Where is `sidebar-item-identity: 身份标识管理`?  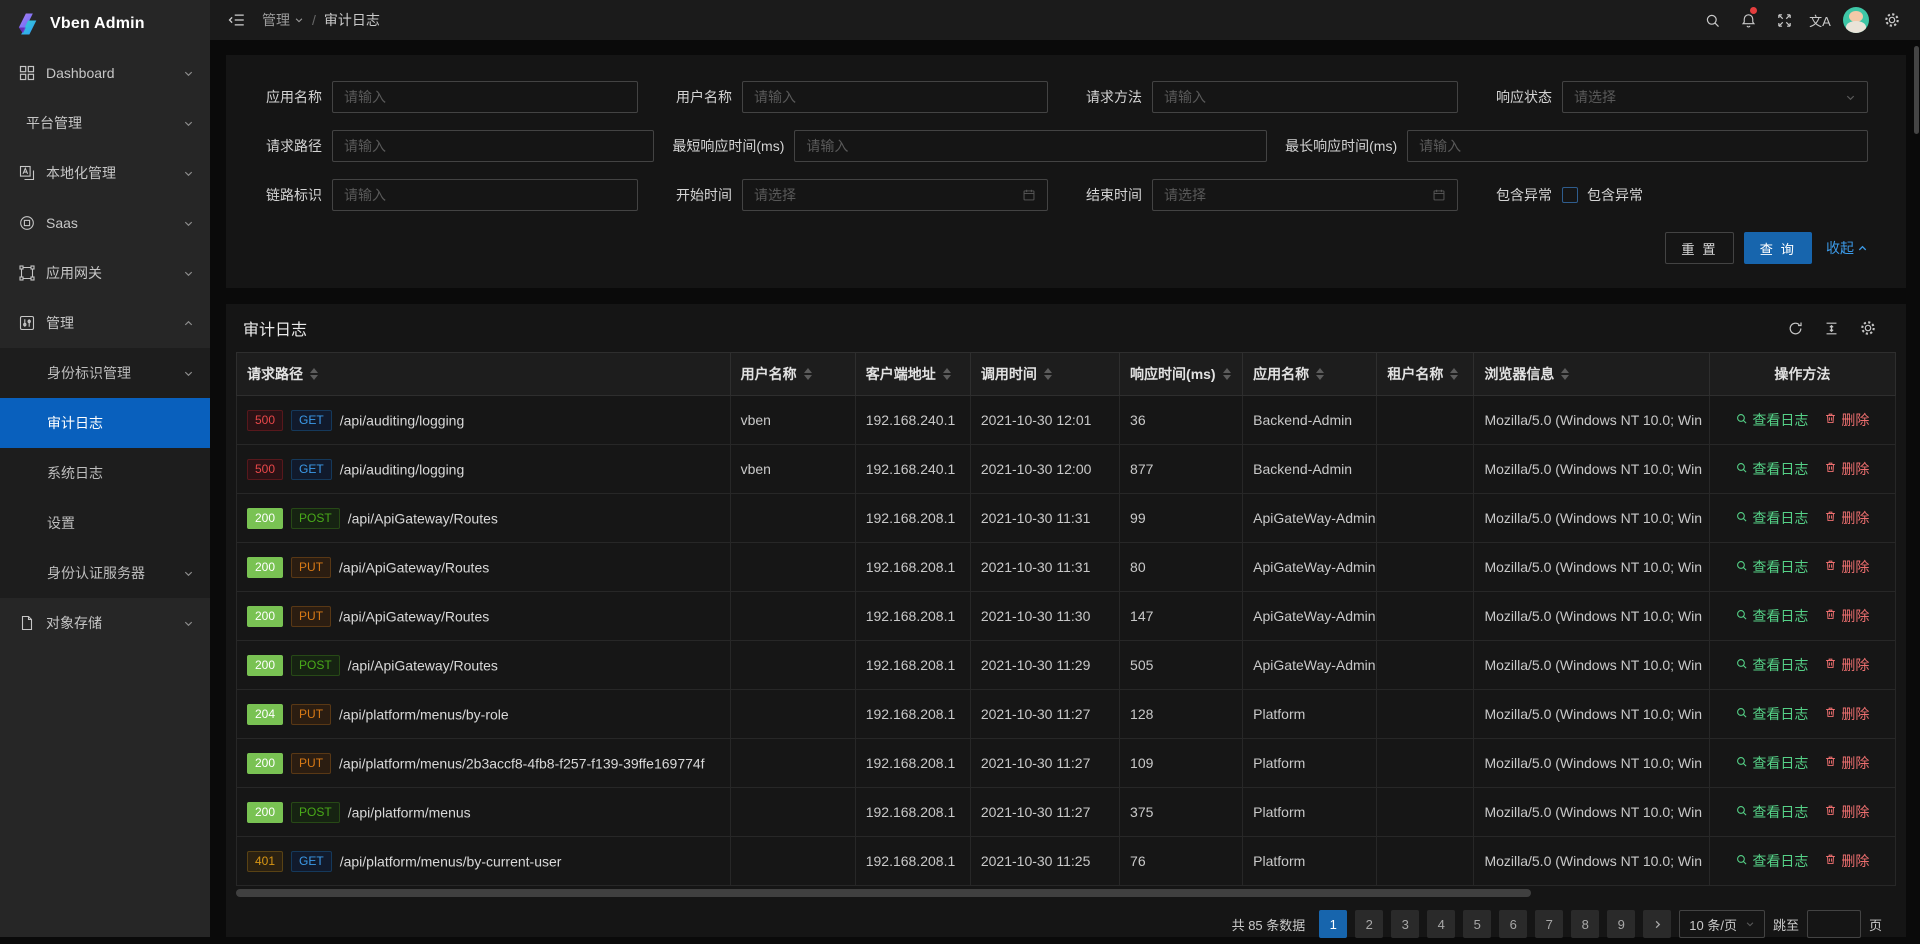
sidebar-item-identity: 身份标识管理 is located at coordinates (105, 373).